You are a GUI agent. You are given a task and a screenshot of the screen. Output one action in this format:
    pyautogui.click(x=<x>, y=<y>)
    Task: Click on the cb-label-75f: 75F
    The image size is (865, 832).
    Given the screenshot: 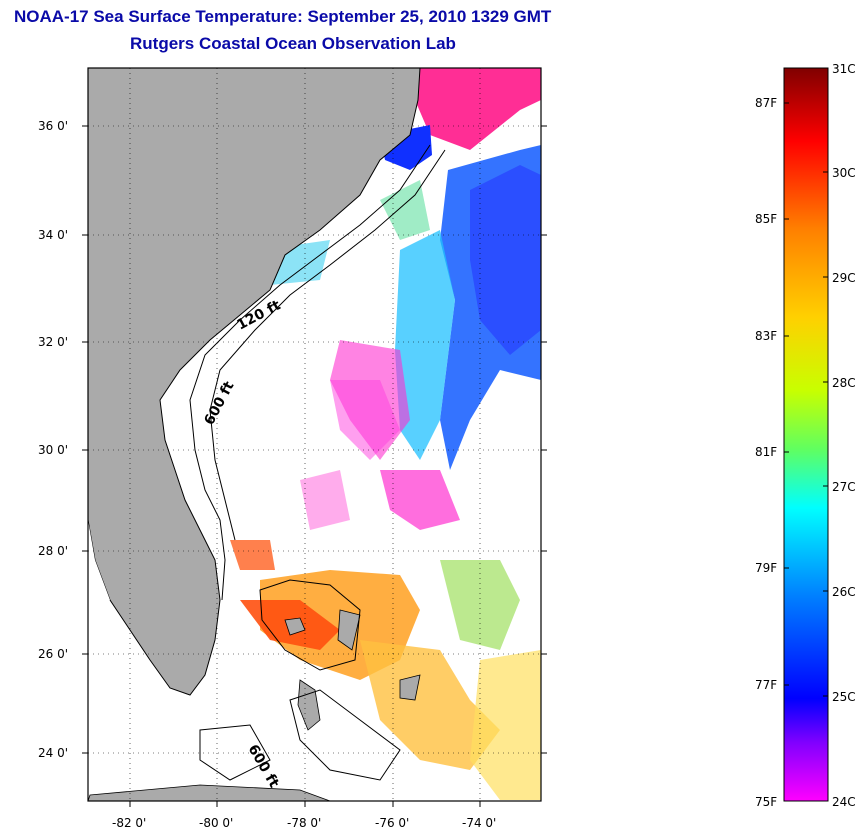 What is the action you would take?
    pyautogui.click(x=766, y=802)
    